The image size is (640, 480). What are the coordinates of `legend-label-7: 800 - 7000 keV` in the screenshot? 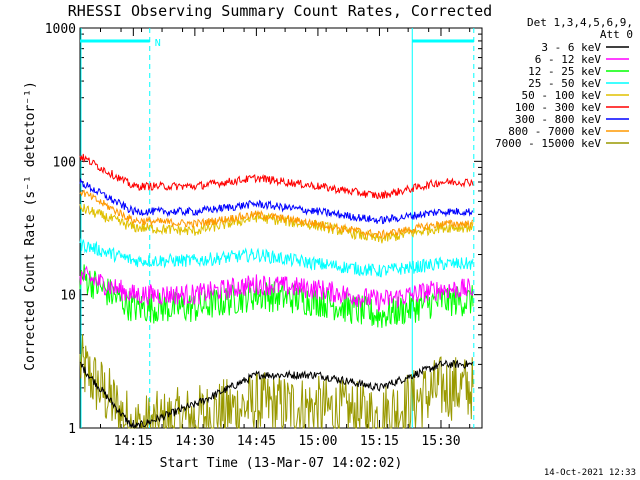 It's located at (554, 131).